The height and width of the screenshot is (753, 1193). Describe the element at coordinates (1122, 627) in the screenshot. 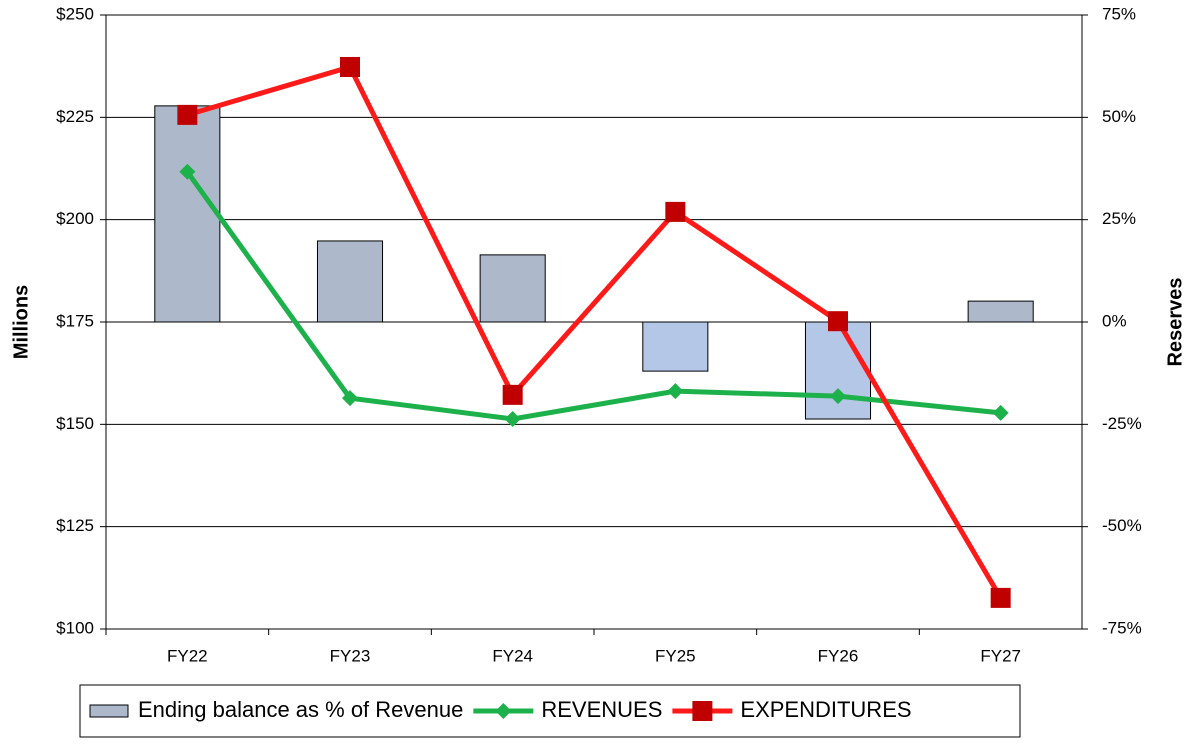

I see `y2-tick-label: -75%` at that location.